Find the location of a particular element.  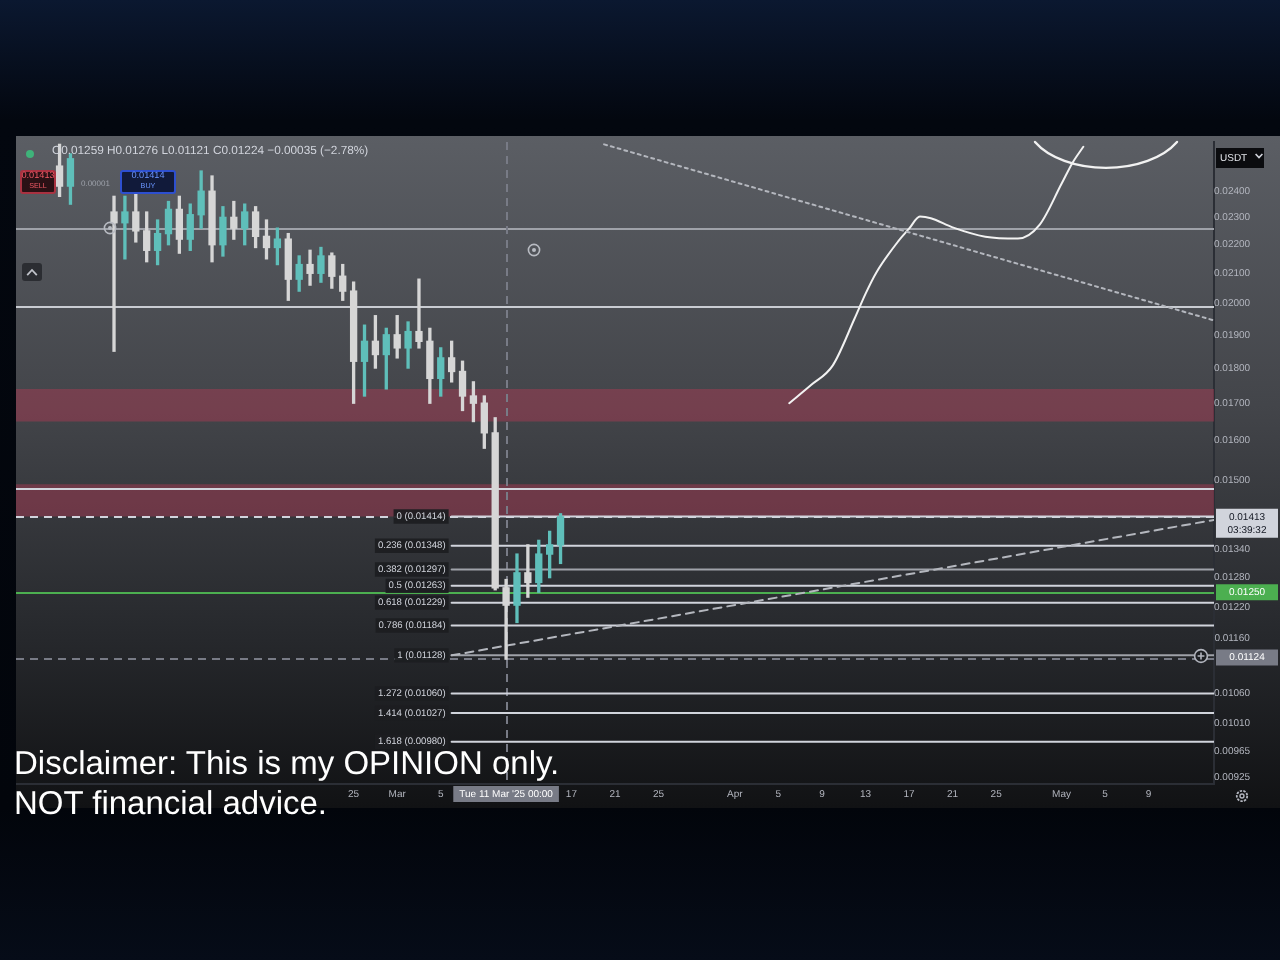

text: NOT financial advice. is located at coordinates (171, 804).